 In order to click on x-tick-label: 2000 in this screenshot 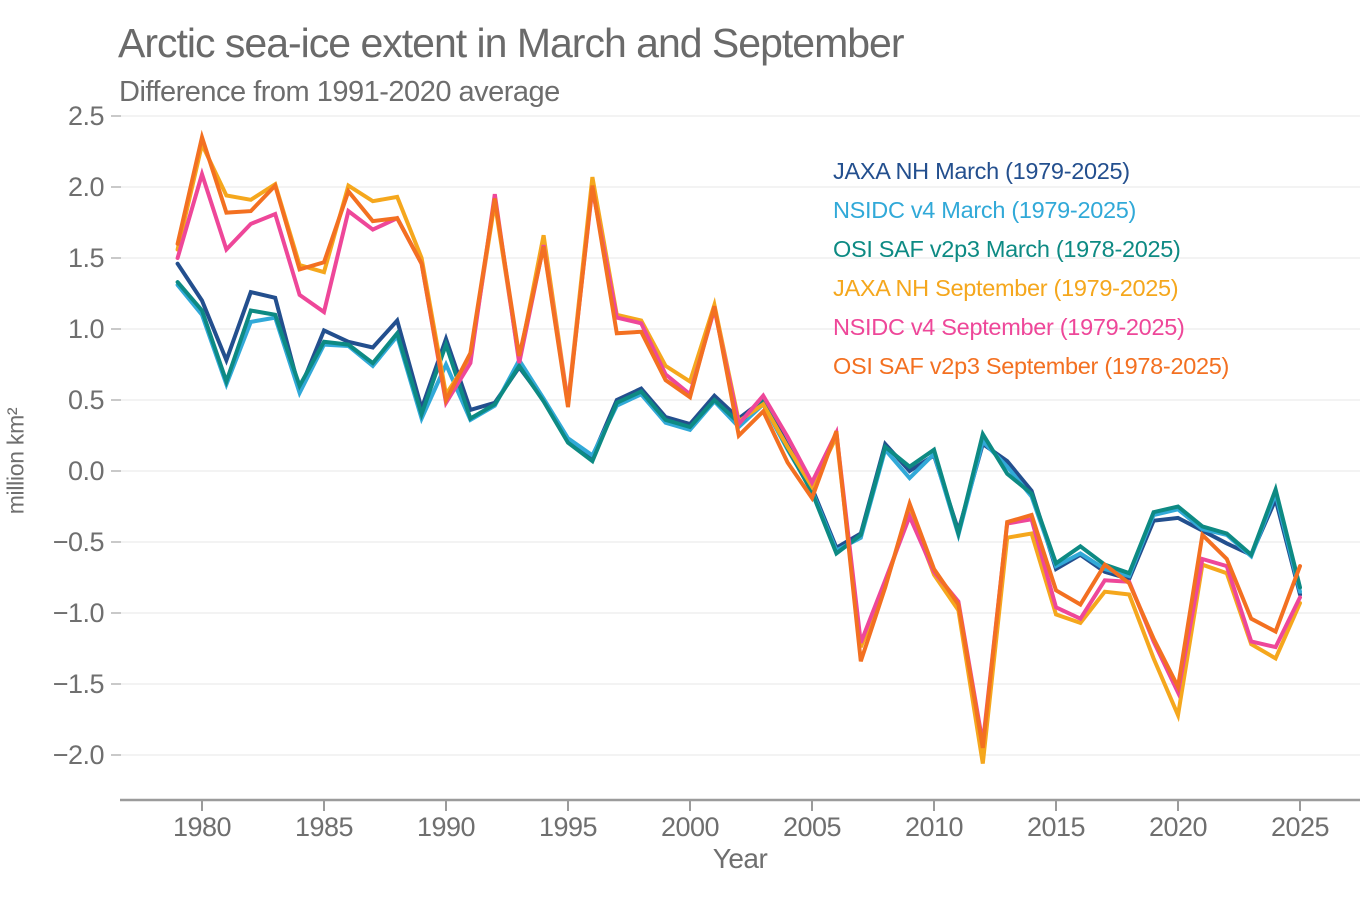, I will do `click(690, 827)`.